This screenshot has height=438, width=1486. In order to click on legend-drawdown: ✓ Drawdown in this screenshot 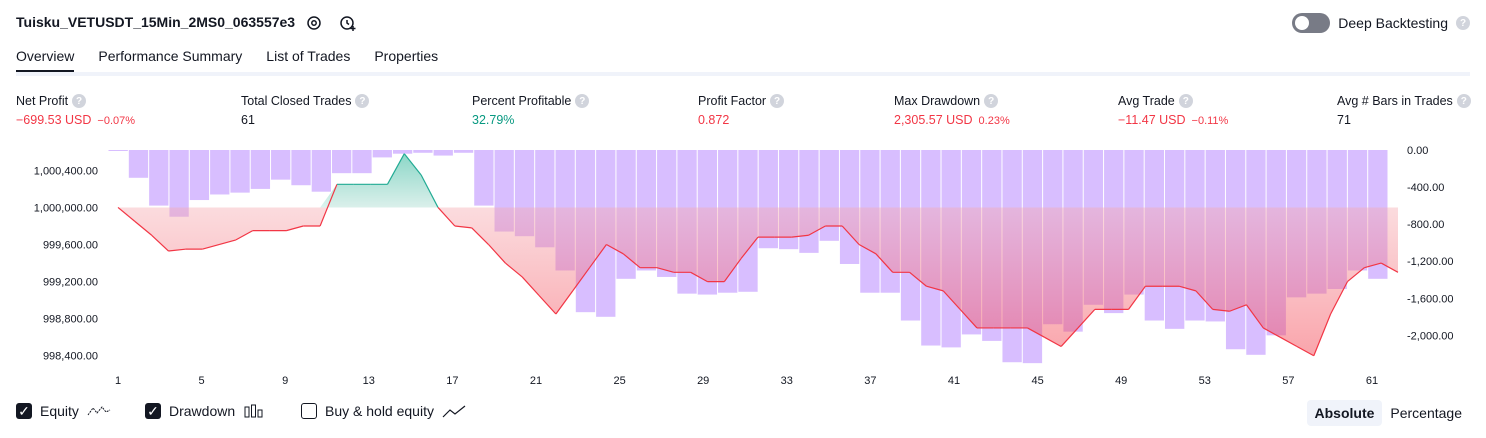, I will do `click(205, 411)`.